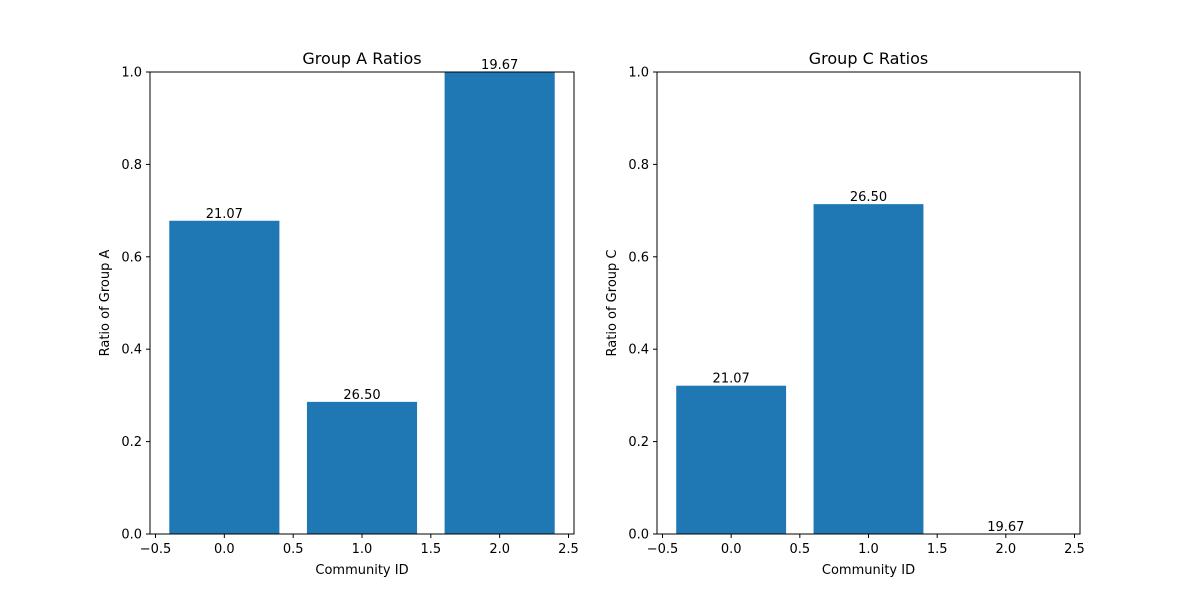 This screenshot has height=600, width=1200. I want to click on x-tick-label-group-c-4: 1.5, so click(937, 549).